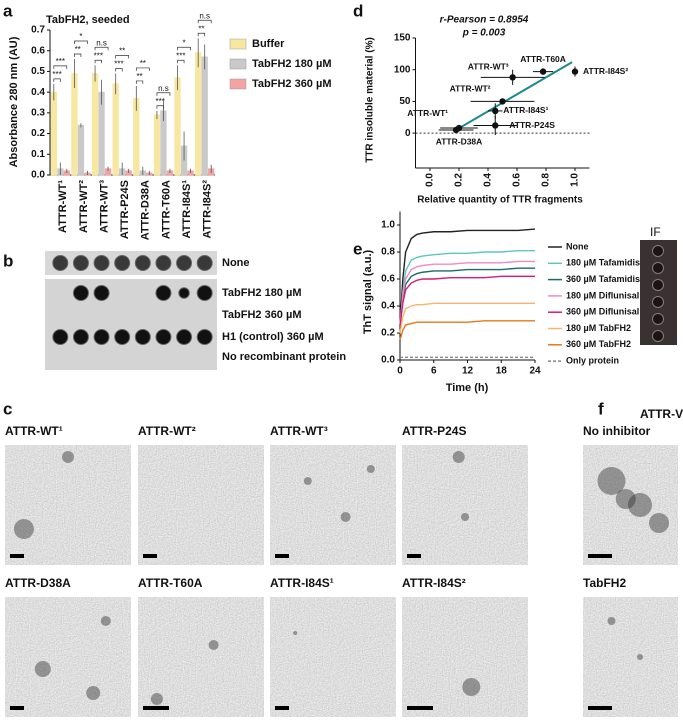  Describe the element at coordinates (598, 344) in the screenshot. I see `legend-label: 360 µM TabFH2` at that location.